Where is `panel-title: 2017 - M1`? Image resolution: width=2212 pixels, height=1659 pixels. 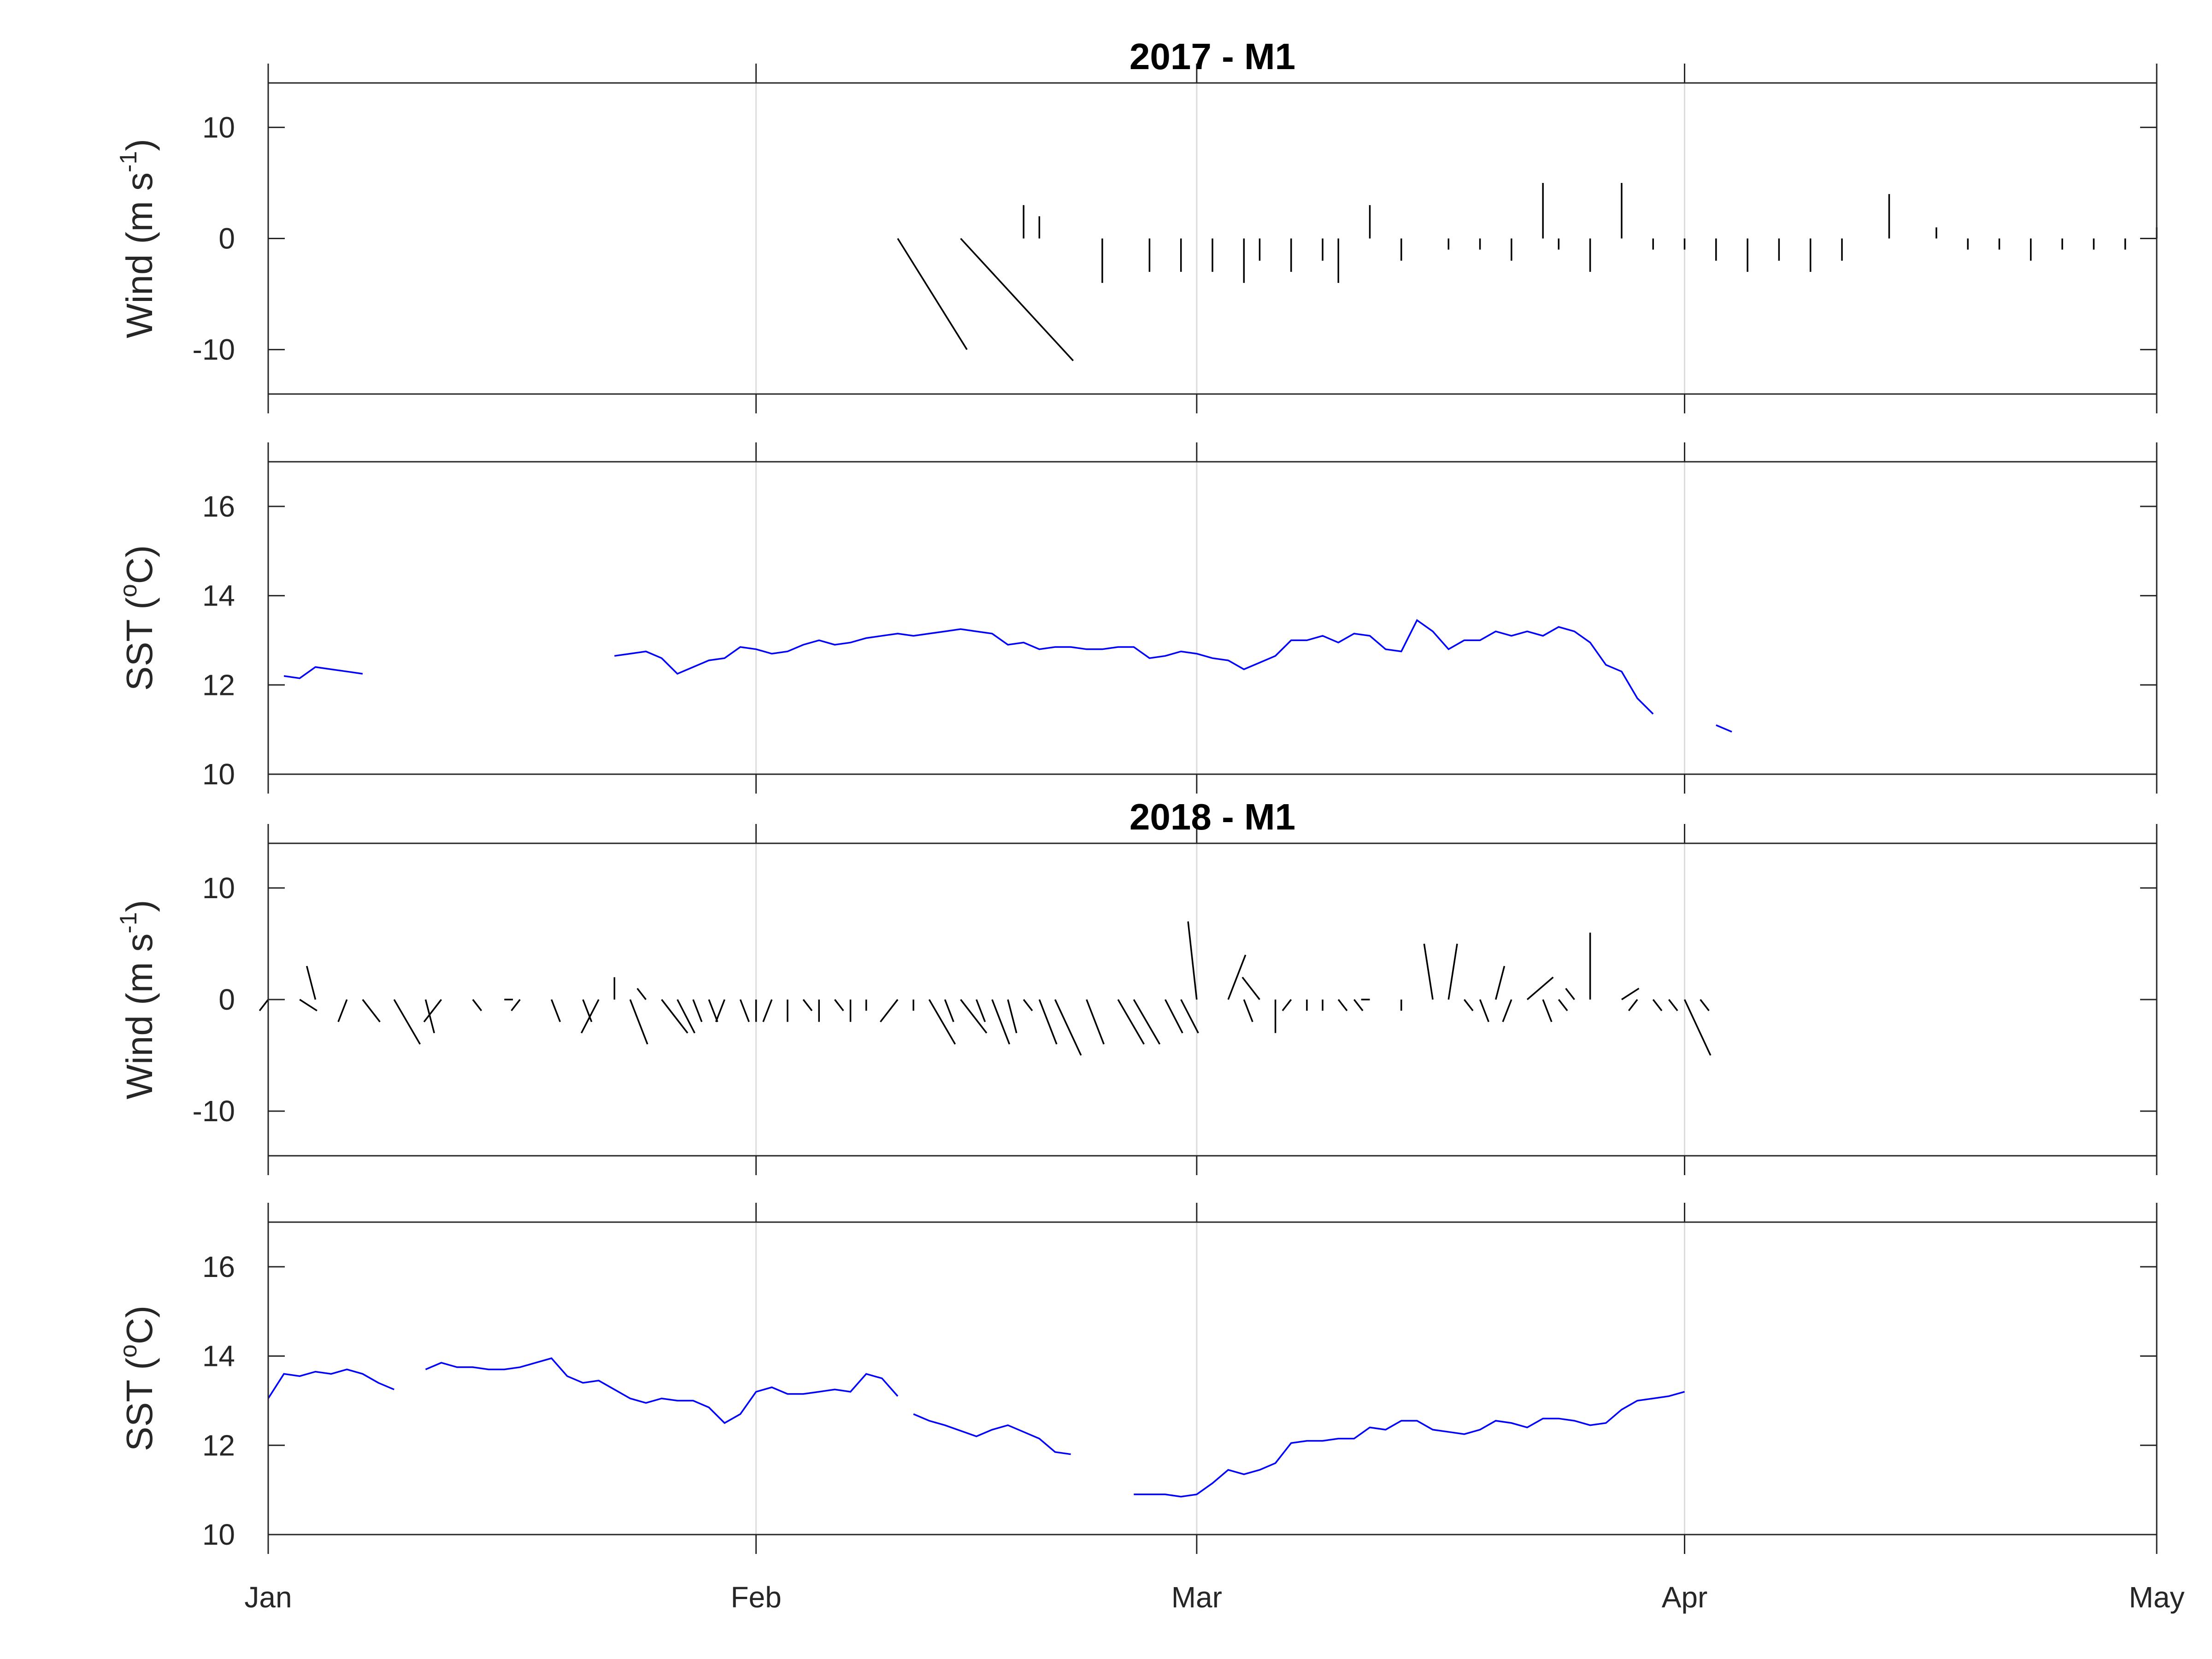
panel-title: 2017 - M1 is located at coordinates (1212, 56).